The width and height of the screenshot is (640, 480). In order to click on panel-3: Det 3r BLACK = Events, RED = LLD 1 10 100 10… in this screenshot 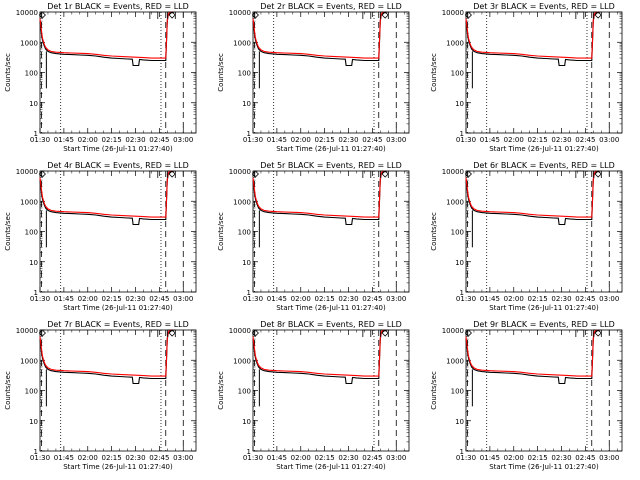, I will do `click(526, 77)`.